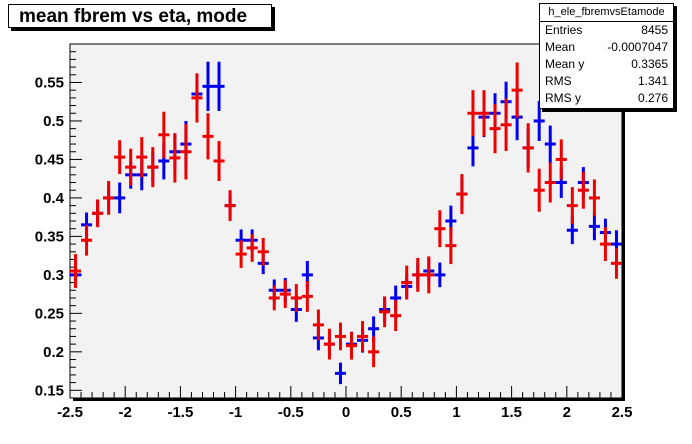 The width and height of the screenshot is (692, 444). Describe the element at coordinates (49, 236) in the screenshot. I see `y-tick-label: 0.35` at that location.